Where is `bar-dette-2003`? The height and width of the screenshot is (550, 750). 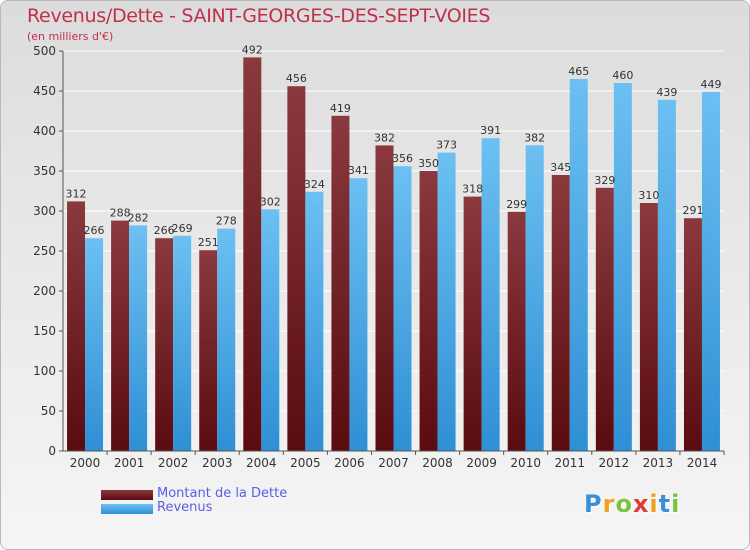
bar-dette-2003 is located at coordinates (208, 350).